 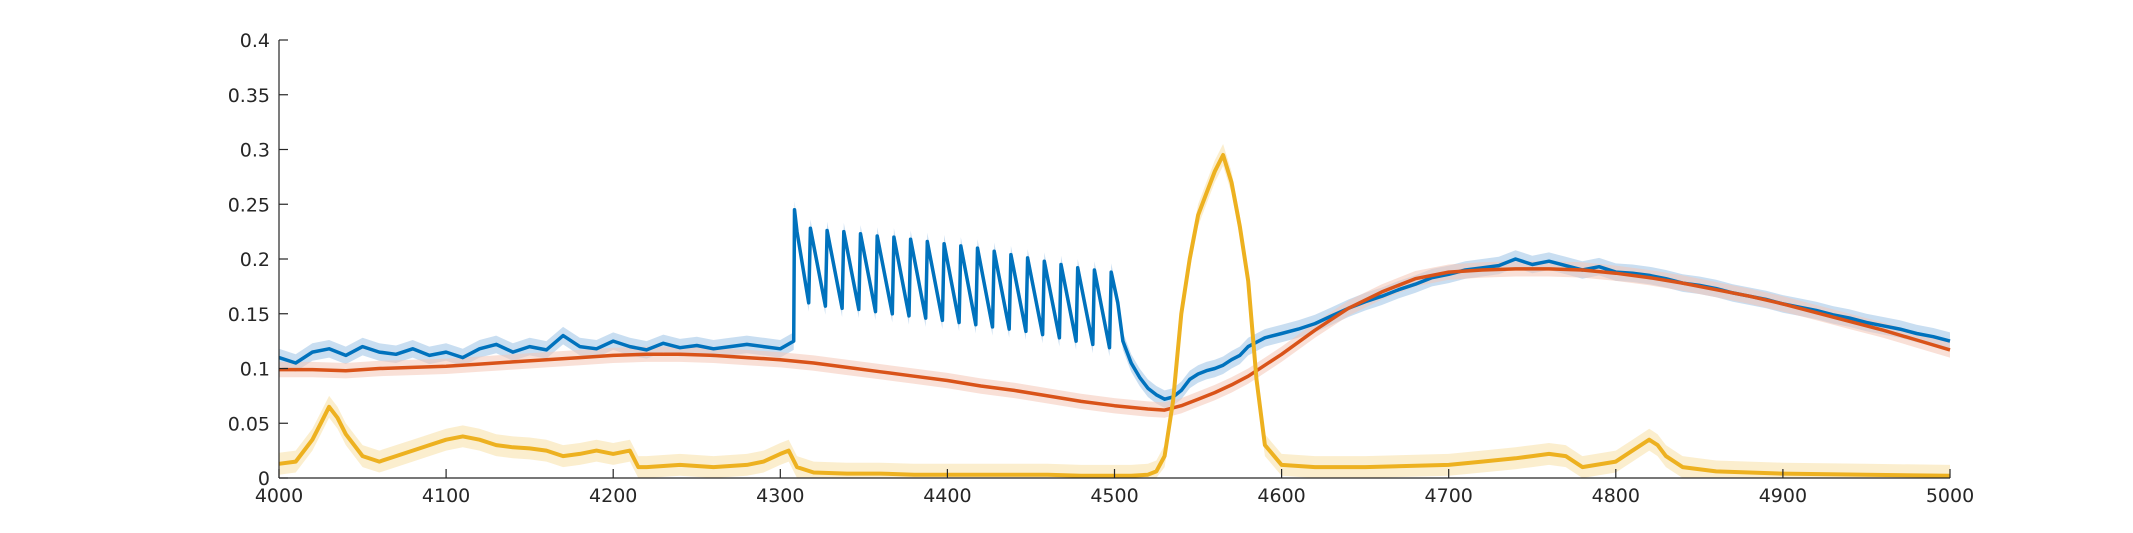 What do you see at coordinates (613, 496) in the screenshot?
I see `x-tick-label: 4200` at bounding box center [613, 496].